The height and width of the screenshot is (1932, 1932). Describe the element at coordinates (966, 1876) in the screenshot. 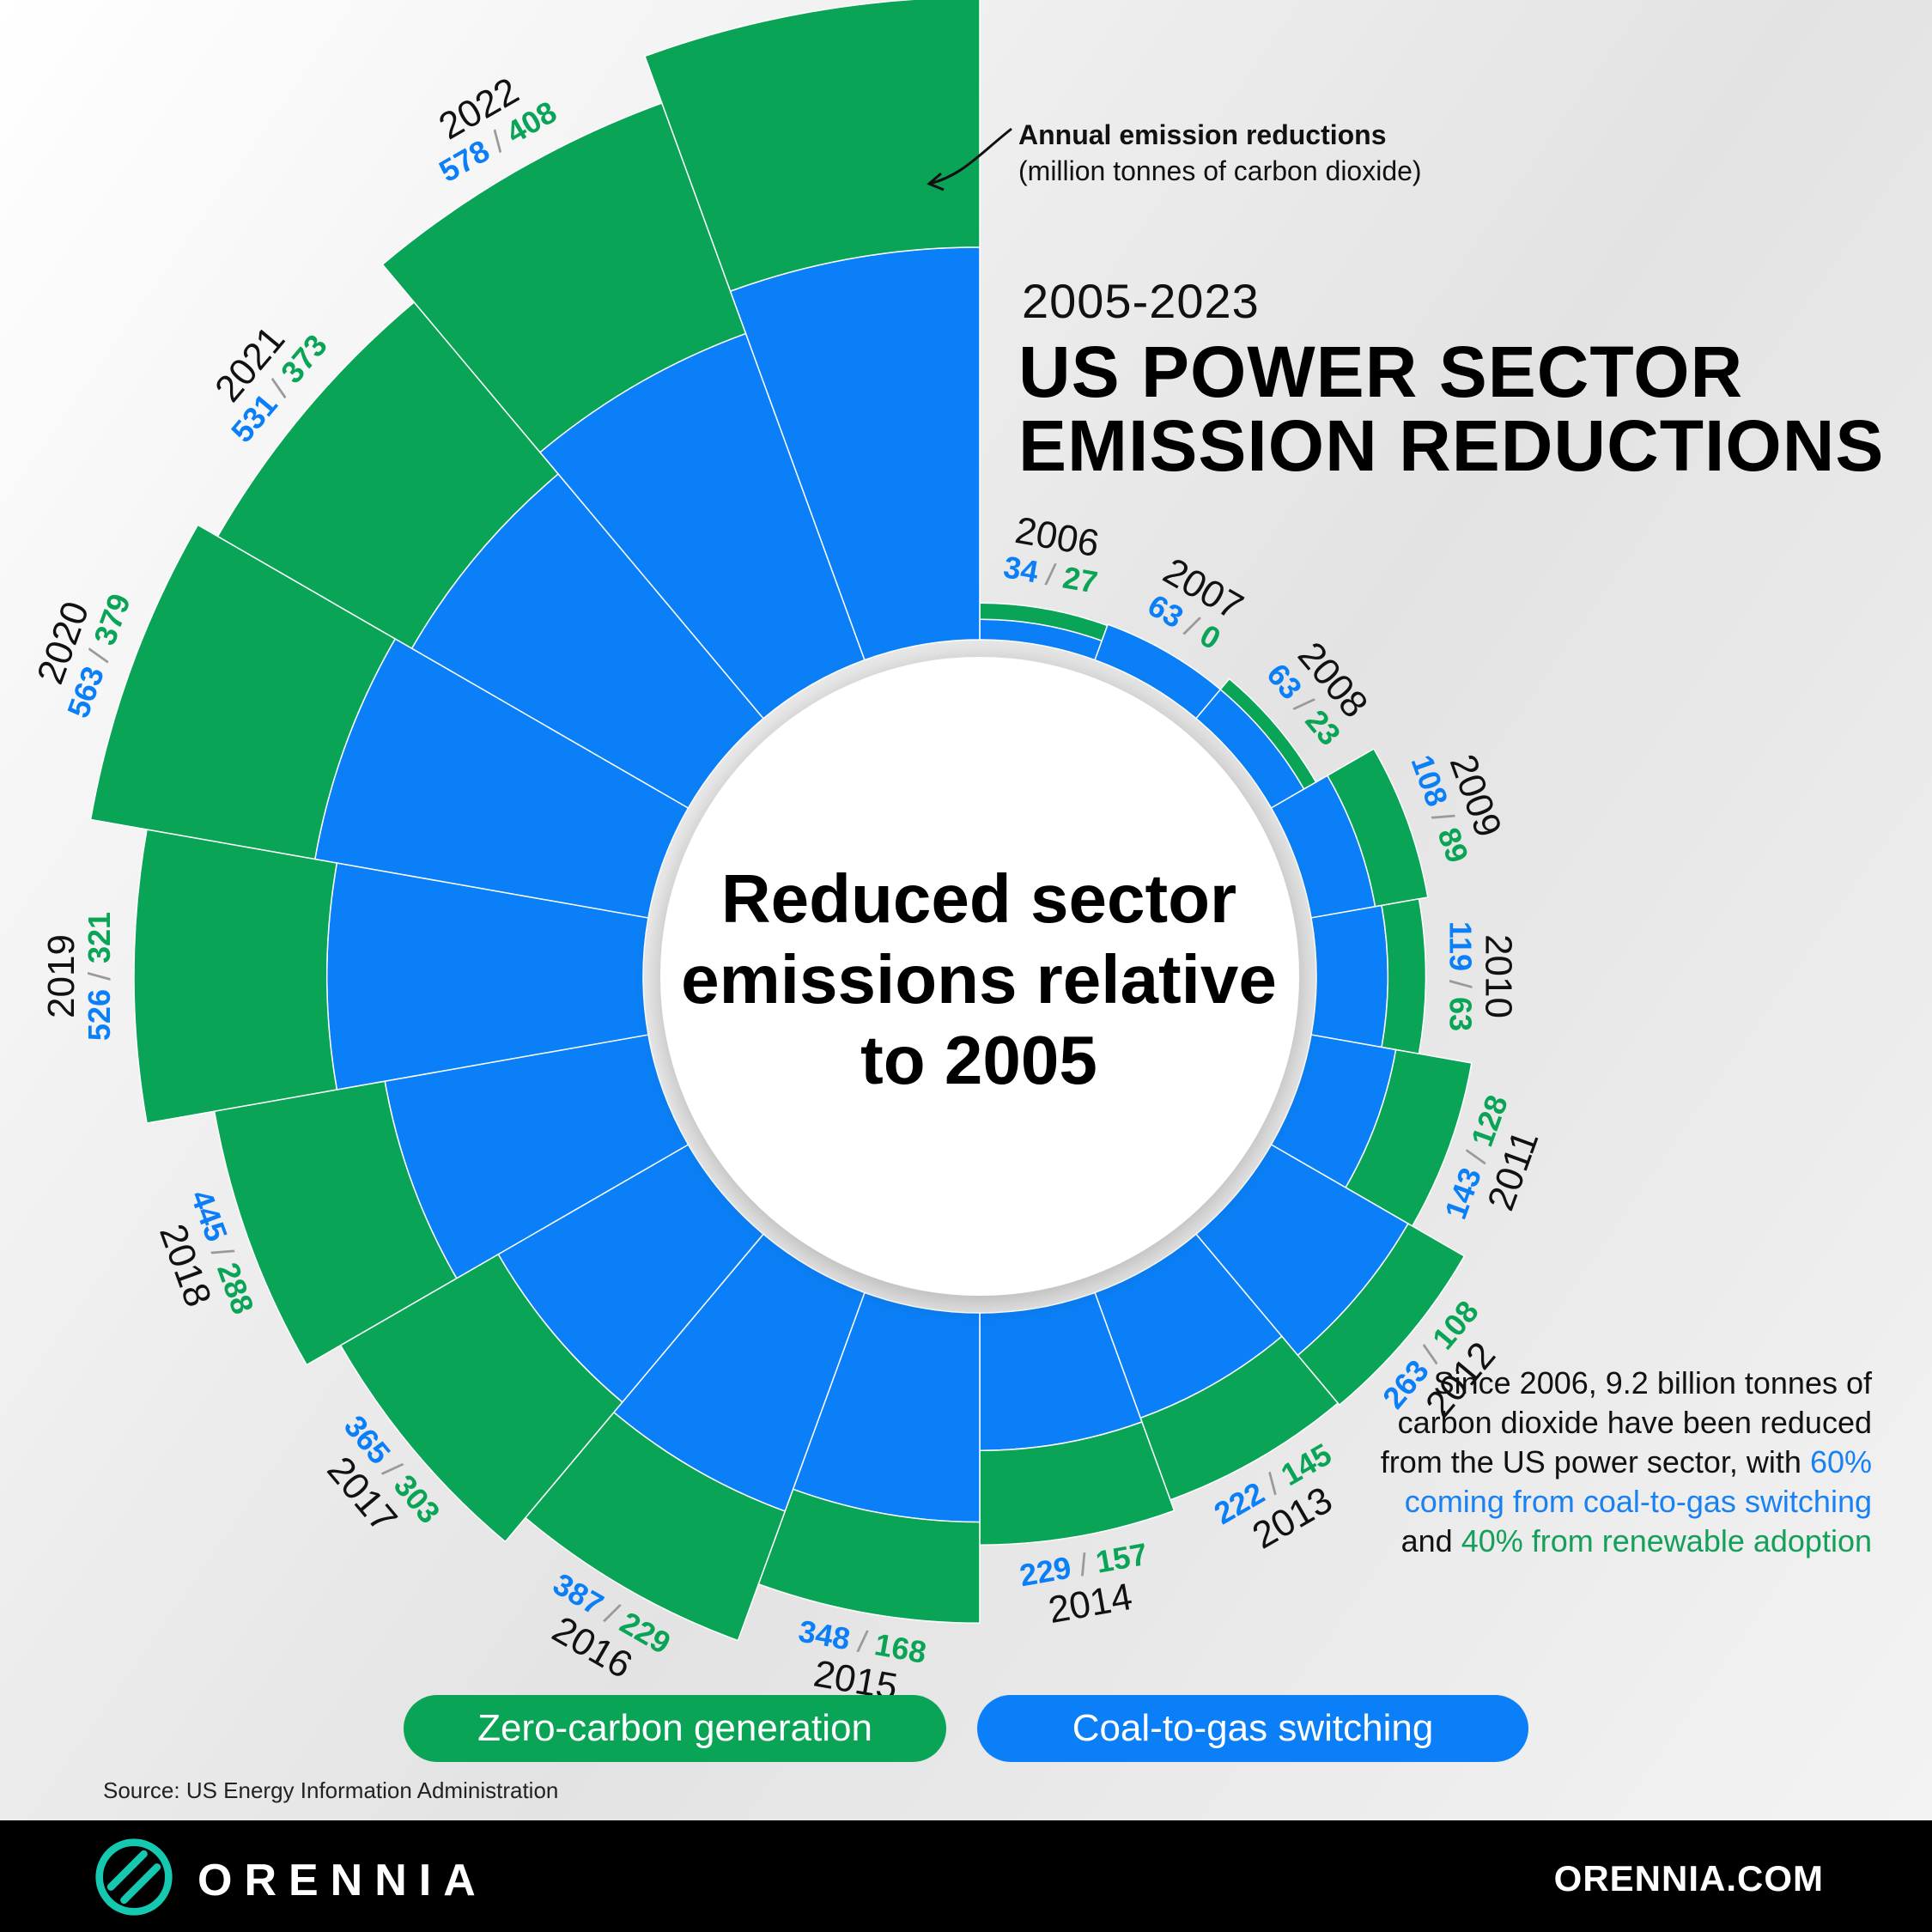

I see `footer-bar: ORENNIA ORENNIA.COM` at that location.